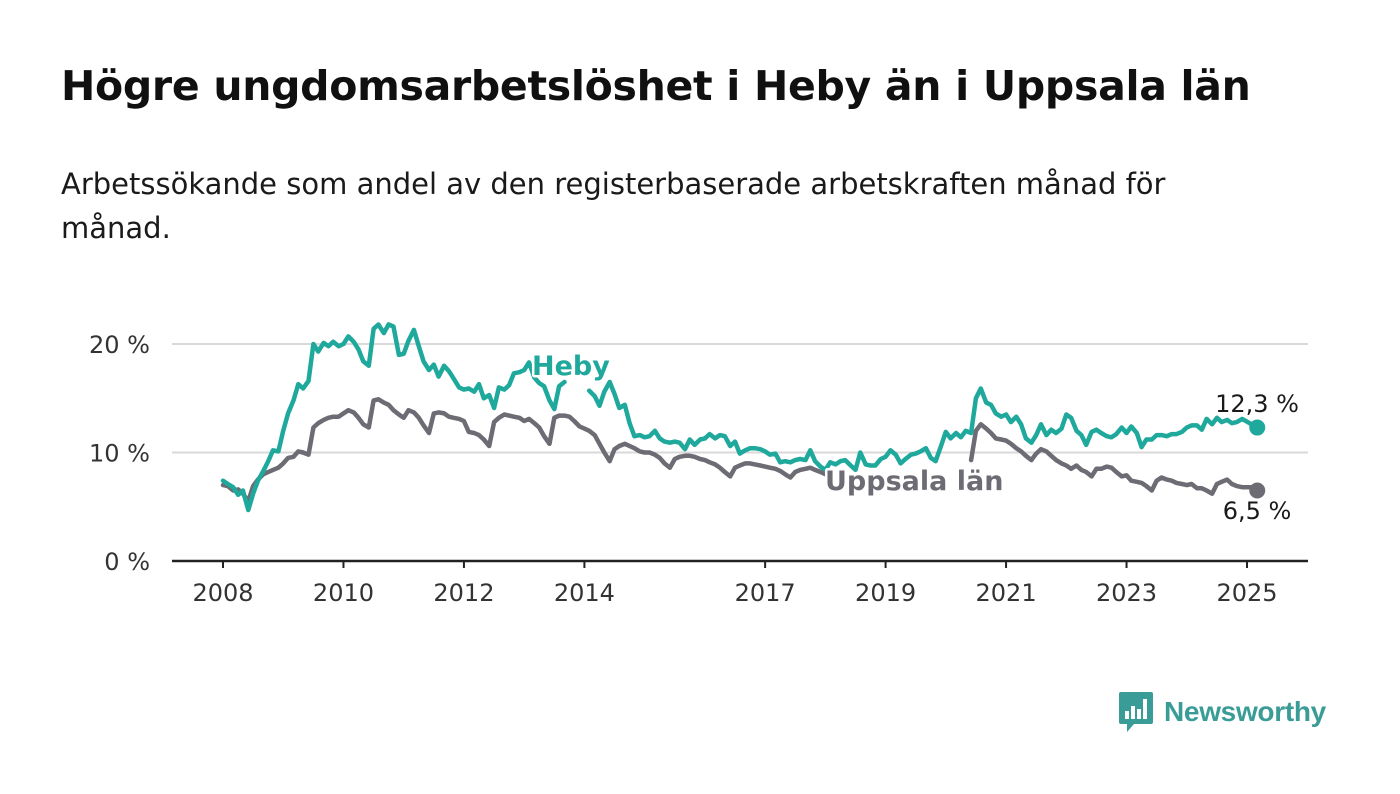 The image size is (1400, 794). I want to click on x-tick-label: 2017, so click(765, 593).